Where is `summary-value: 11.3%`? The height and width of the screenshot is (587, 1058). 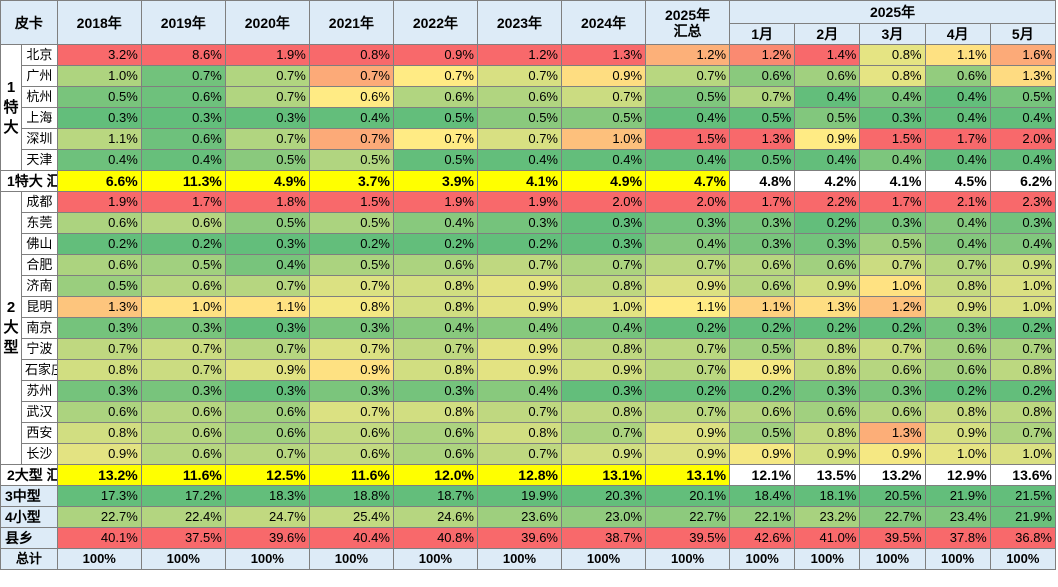
summary-value: 11.3% is located at coordinates (183, 181).